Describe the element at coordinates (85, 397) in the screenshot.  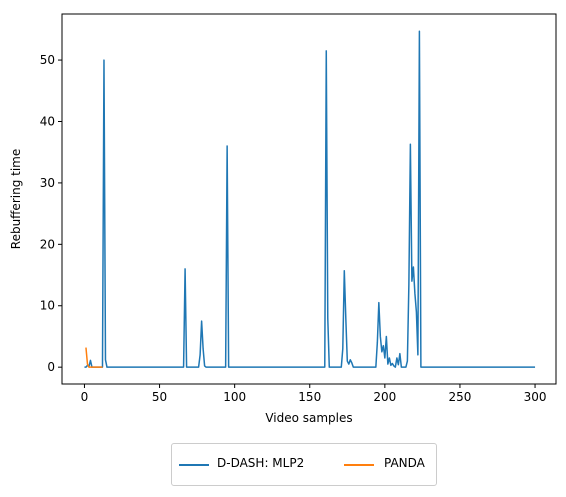
I see `x-tick-label: 0` at that location.